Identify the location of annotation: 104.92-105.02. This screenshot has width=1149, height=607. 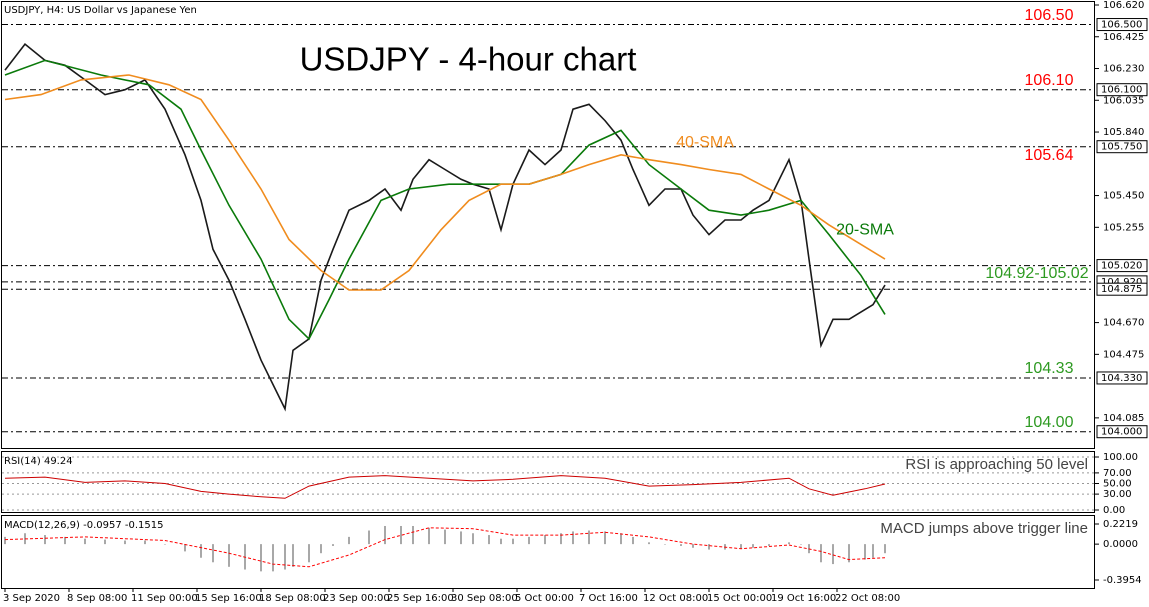
(1036, 273).